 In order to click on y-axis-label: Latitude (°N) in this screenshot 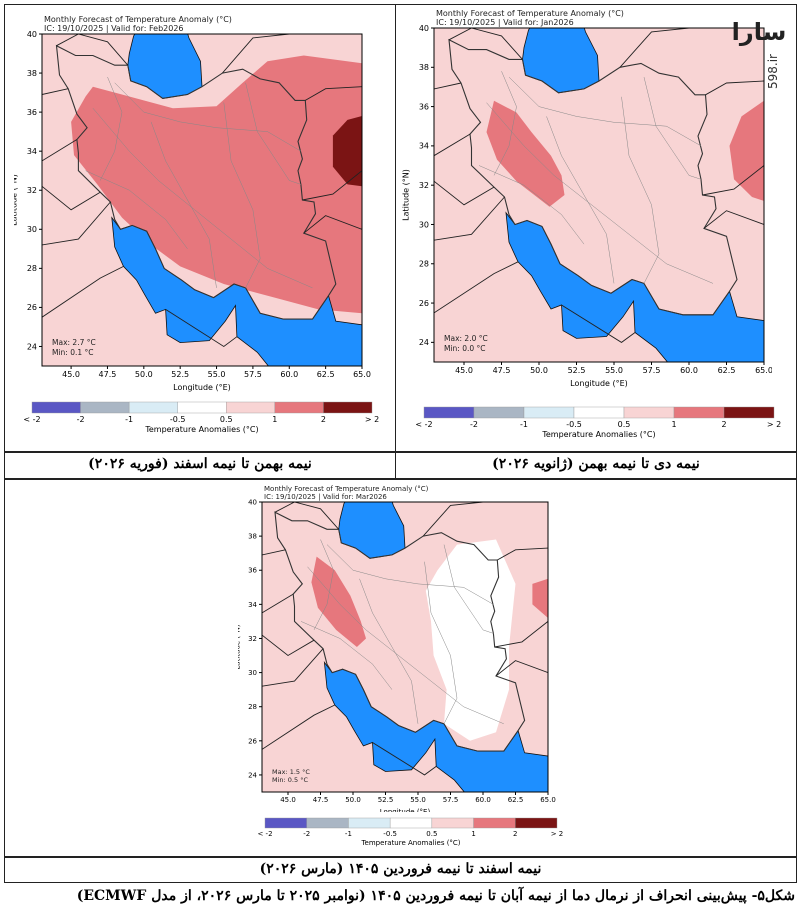, I will do `click(406, 195)`.